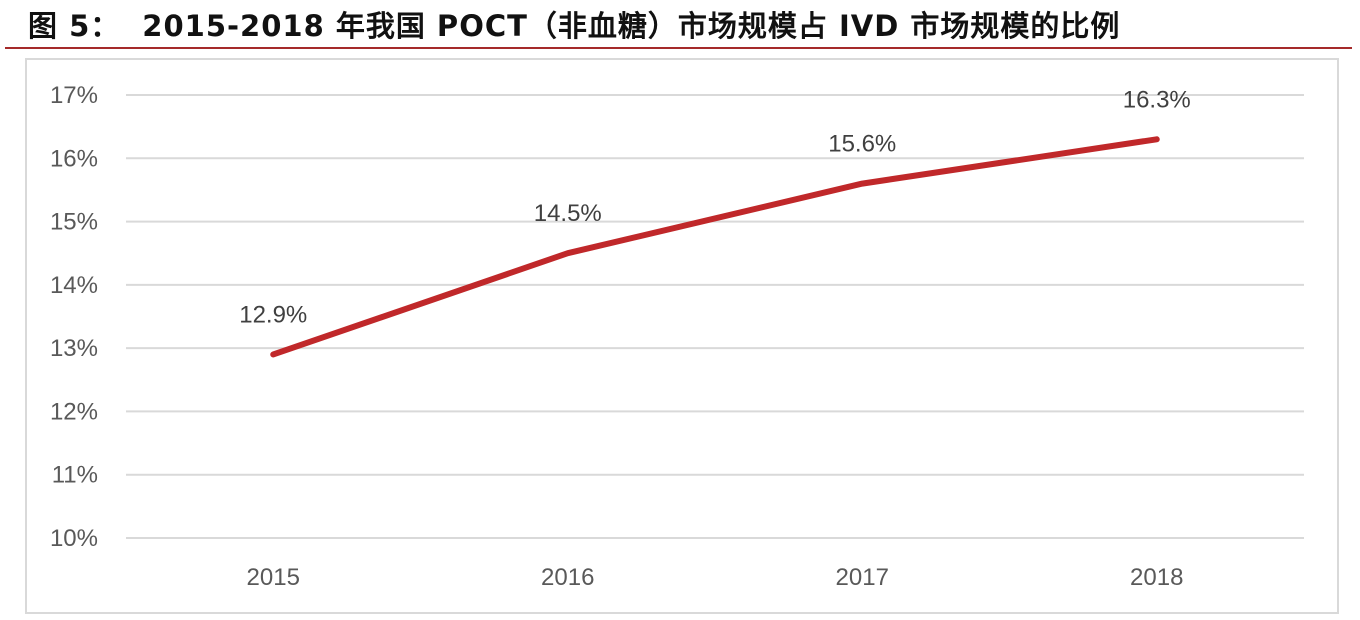  What do you see at coordinates (1156, 577) in the screenshot?
I see `x-tick-label: 2018` at bounding box center [1156, 577].